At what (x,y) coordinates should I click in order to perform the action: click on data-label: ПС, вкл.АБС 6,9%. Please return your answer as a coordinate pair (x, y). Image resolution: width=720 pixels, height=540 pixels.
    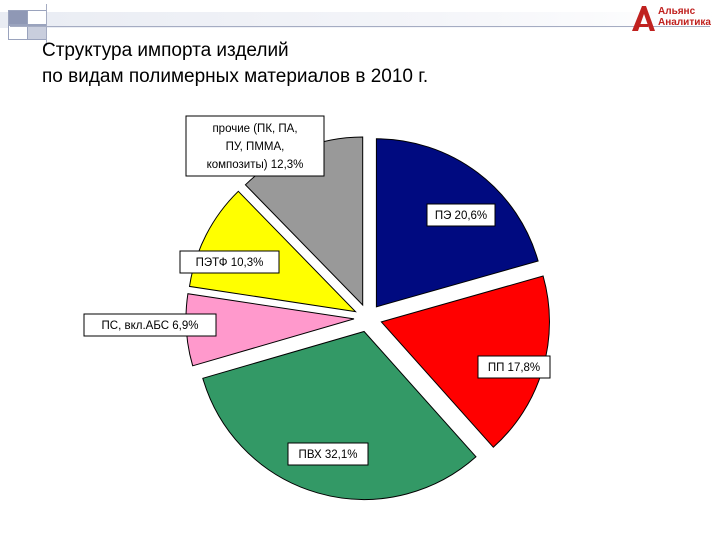
    Looking at the image, I should click on (150, 326).